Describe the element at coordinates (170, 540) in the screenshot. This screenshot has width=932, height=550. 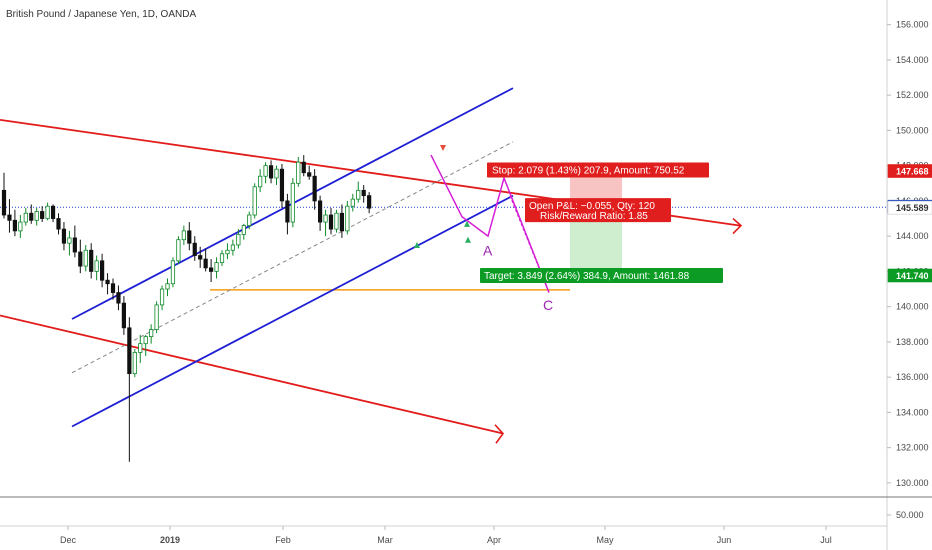
I see `x-tick-label: 2019` at that location.